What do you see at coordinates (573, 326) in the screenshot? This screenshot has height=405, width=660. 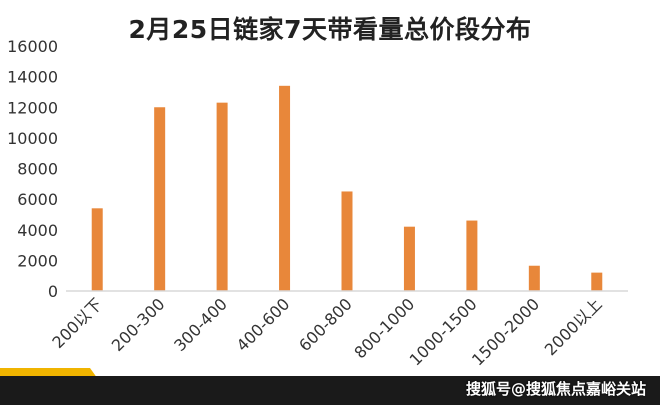 I see `x-tick-label: 2000以上` at bounding box center [573, 326].